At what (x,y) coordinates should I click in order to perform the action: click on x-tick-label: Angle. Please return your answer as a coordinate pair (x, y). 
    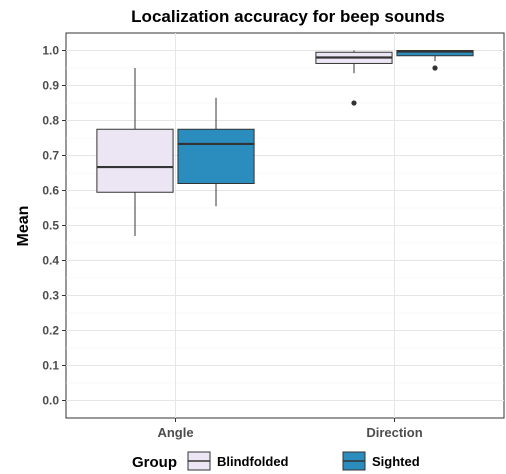
    Looking at the image, I should click on (175, 432).